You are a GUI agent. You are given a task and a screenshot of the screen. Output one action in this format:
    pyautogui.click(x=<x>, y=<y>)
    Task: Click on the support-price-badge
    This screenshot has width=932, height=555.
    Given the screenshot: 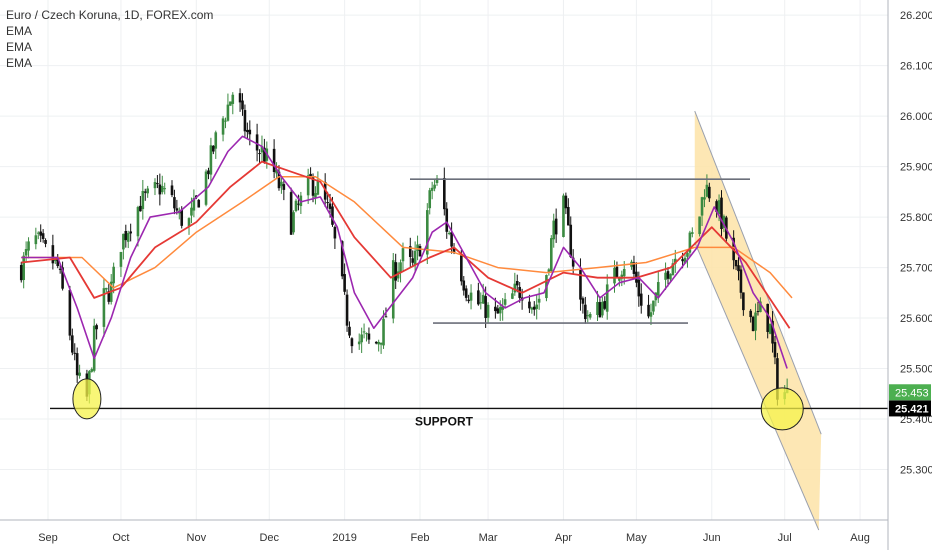 What is the action you would take?
    pyautogui.click(x=910, y=408)
    